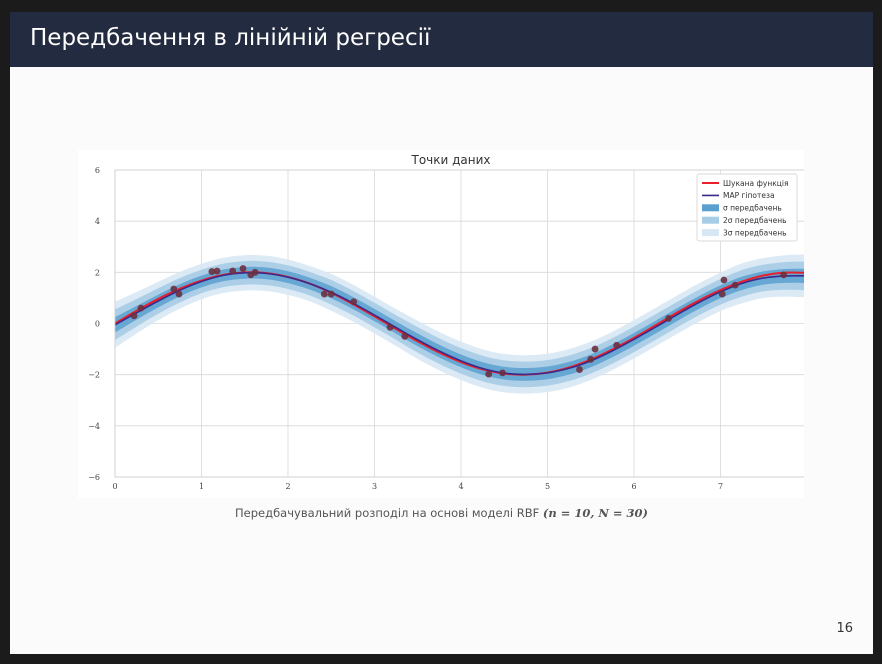 This screenshot has width=882, height=664. I want to click on y-tick-label: −6, so click(94, 477).